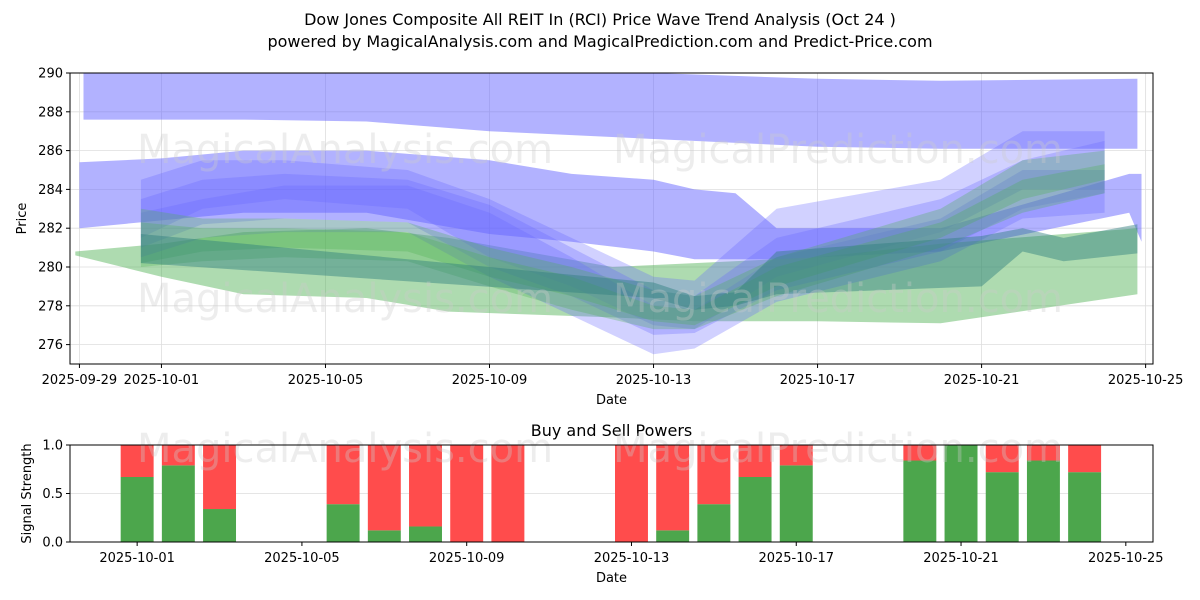  I want to click on lower-green-band, so click(606, 276).